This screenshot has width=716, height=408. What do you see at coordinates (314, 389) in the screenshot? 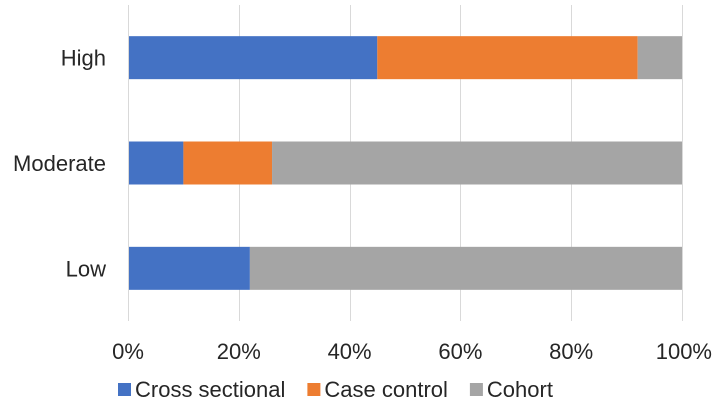
I see `legend-swatch-case-control` at bounding box center [314, 389].